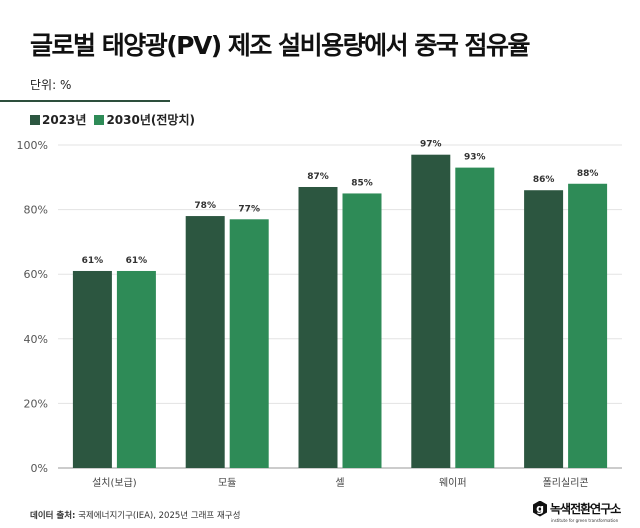  What do you see at coordinates (53, 516) in the screenshot?
I see `source-label: 데이터 출처:` at bounding box center [53, 516].